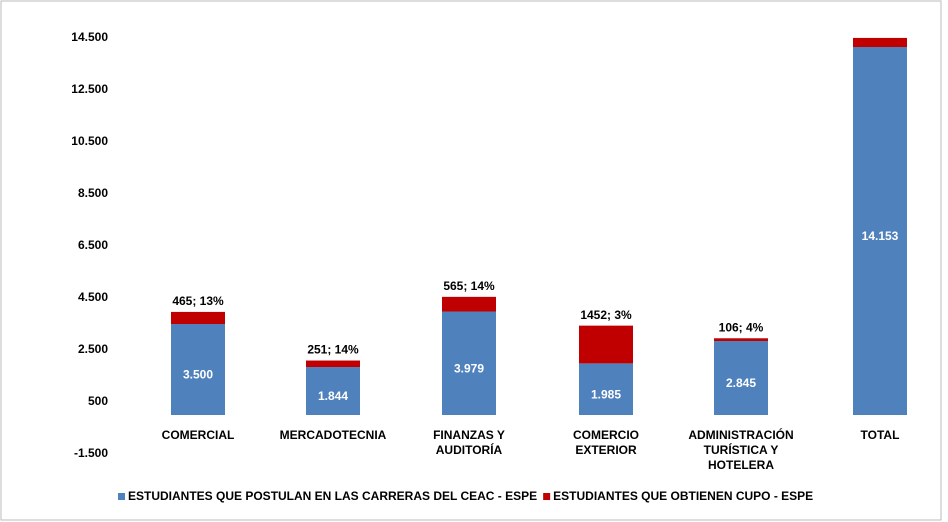 The height and width of the screenshot is (522, 948). I want to click on y-tick-label: 4.500, so click(93, 297).